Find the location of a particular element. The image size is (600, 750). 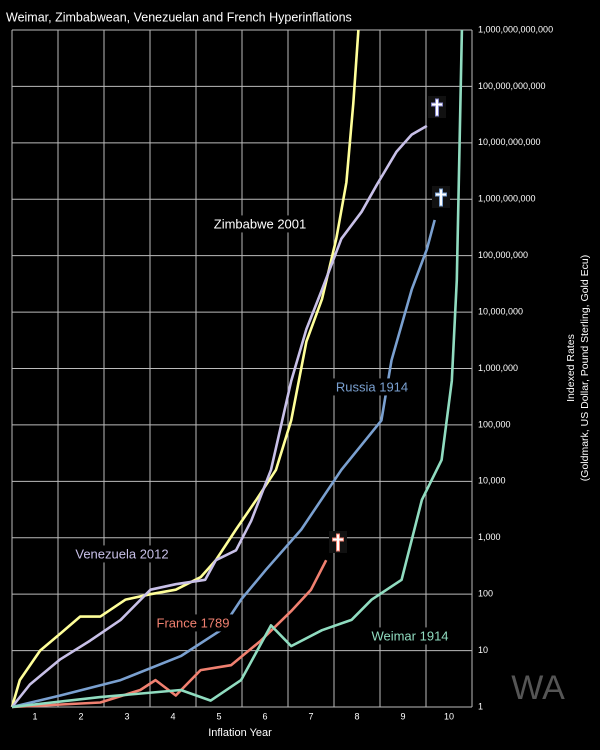

y-tick-label: 100,000 is located at coordinates (494, 424).